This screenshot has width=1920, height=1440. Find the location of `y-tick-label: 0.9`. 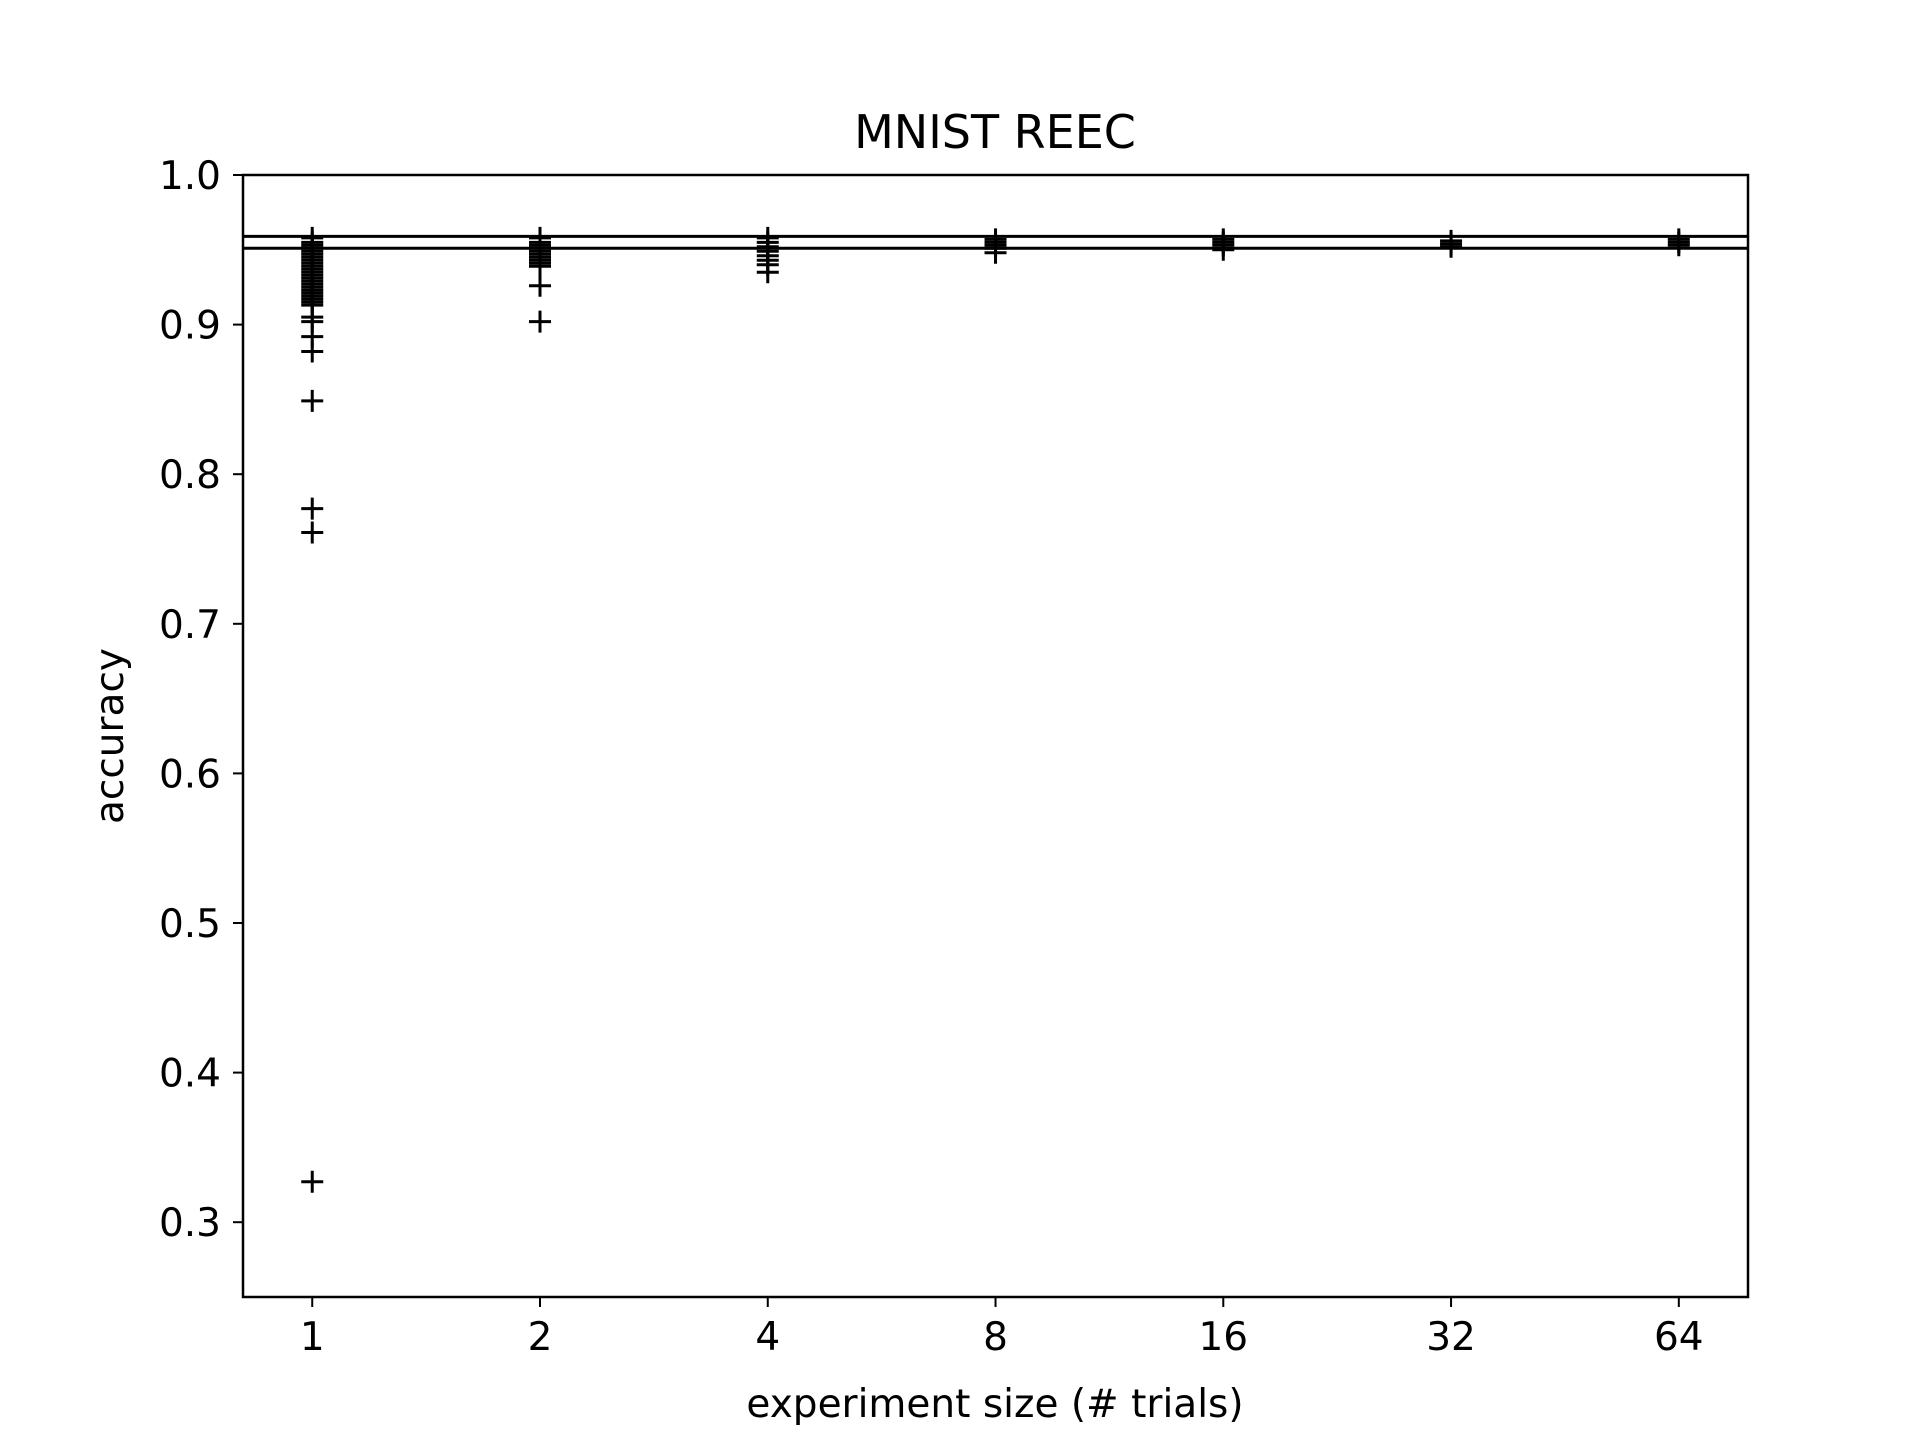

y-tick-label: 0.9 is located at coordinates (190, 326).